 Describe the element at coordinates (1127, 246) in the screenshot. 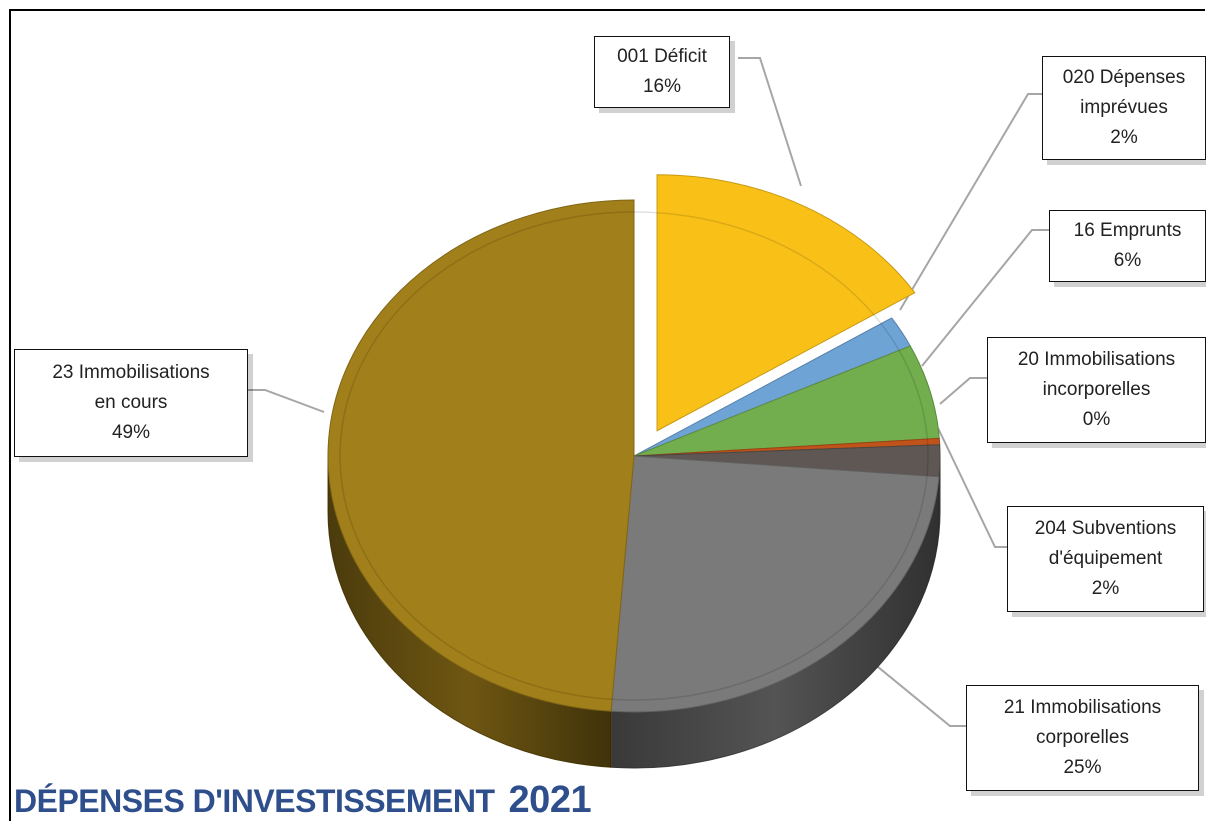

I see `data-label-16: 16 Emprunts 6%` at that location.